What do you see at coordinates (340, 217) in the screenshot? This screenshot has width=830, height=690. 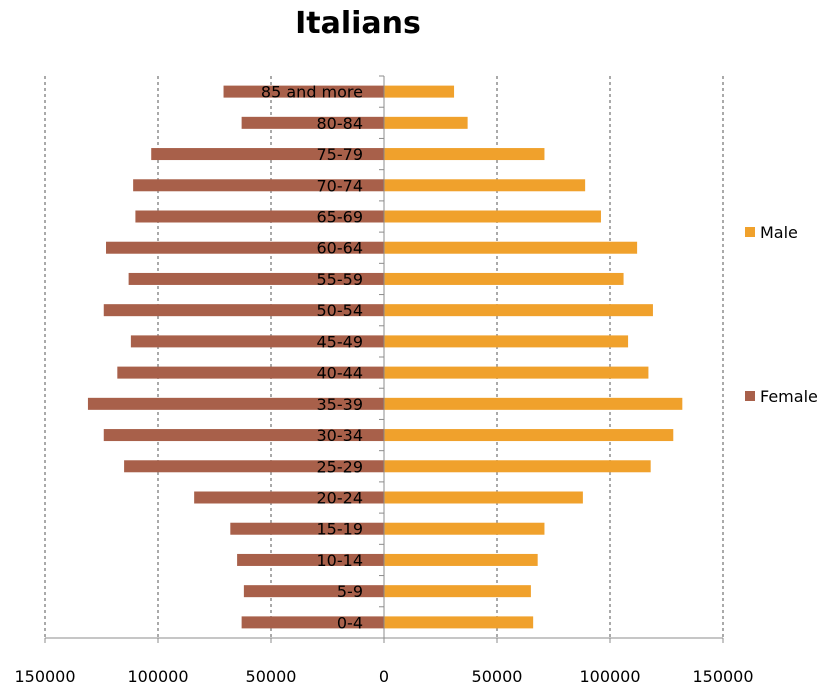 I see `category-label: 65-69` at bounding box center [340, 217].